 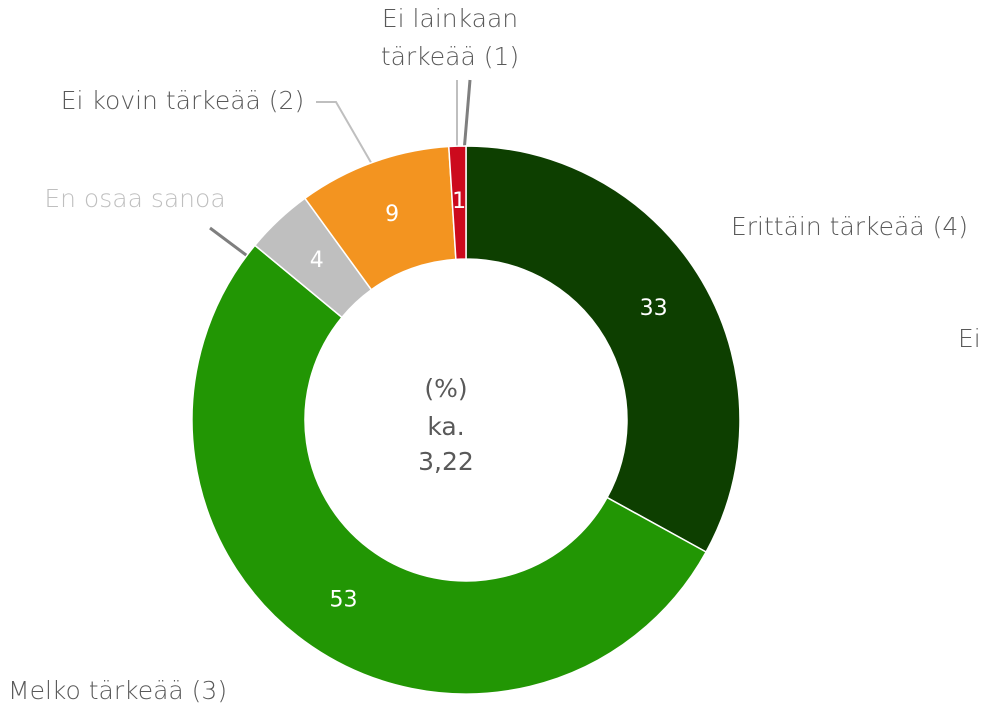 What do you see at coordinates (445, 426) in the screenshot?
I see `center-text: ka.` at bounding box center [445, 426].